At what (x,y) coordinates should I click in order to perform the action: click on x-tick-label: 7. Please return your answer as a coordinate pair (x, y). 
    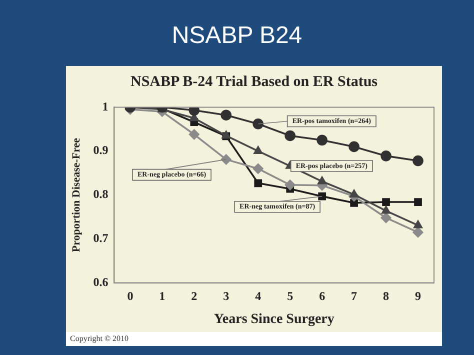
    Looking at the image, I should click on (354, 296).